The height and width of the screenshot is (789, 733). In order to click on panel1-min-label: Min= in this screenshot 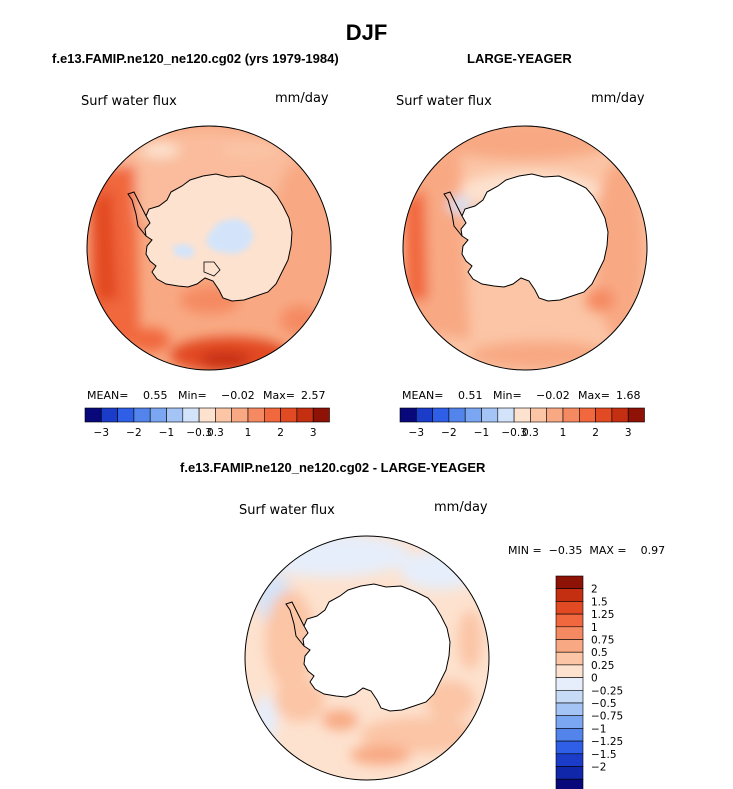, I will do `click(192, 395)`.